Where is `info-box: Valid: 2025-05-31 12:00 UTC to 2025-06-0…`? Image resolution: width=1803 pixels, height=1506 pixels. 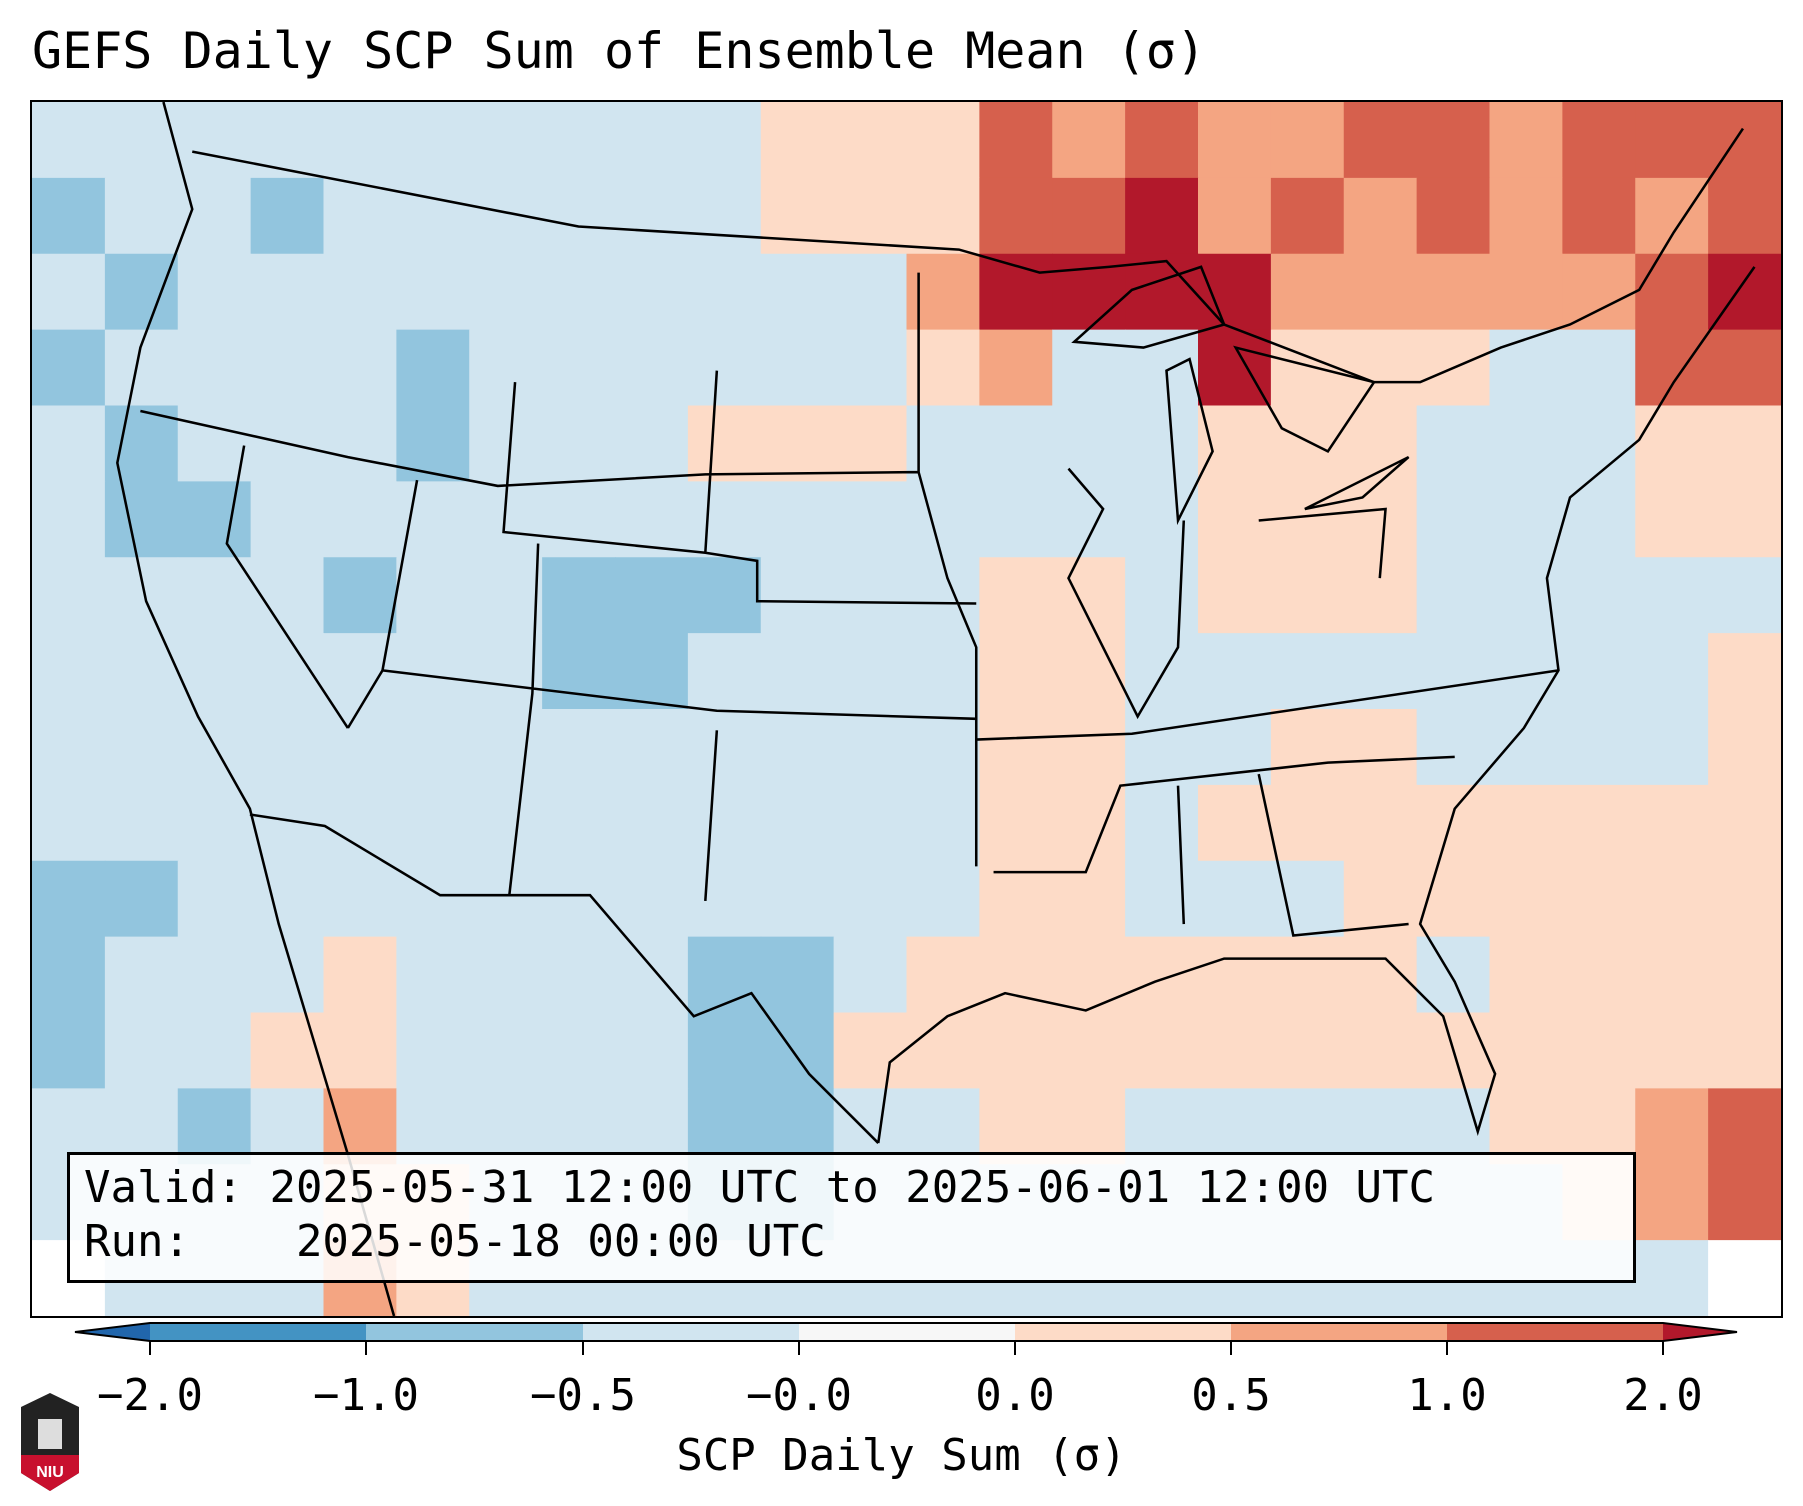 info-box: Valid: 2025-05-31 12:00 UTC to 2025-06-0… is located at coordinates (851, 1217).